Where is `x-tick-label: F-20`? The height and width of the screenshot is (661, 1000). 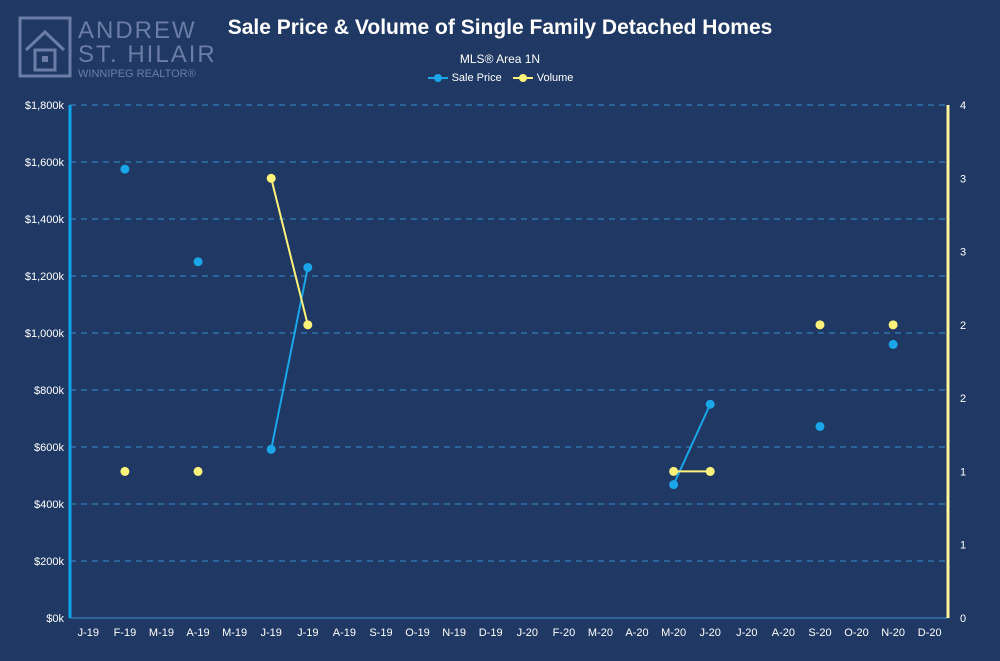 x-tick-label: F-20 is located at coordinates (564, 633).